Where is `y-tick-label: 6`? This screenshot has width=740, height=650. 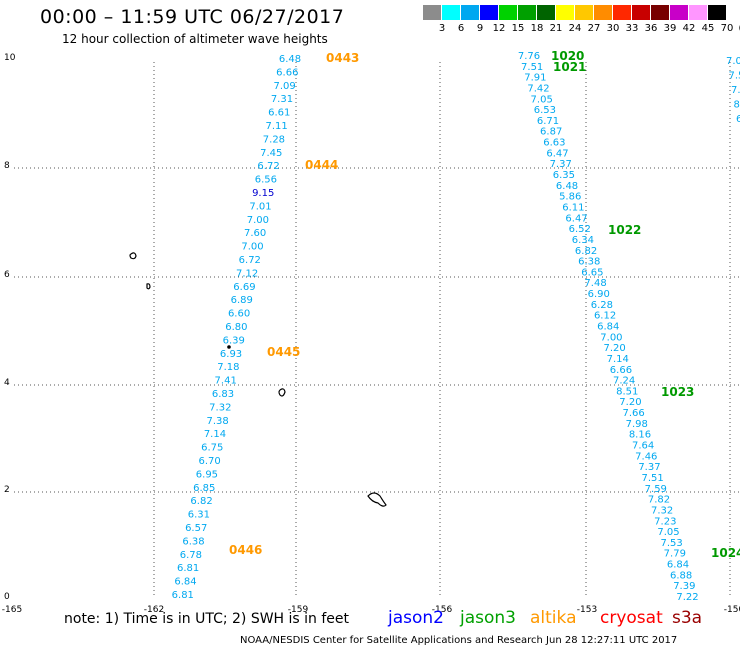 y-tick-label: 6 is located at coordinates (7, 275).